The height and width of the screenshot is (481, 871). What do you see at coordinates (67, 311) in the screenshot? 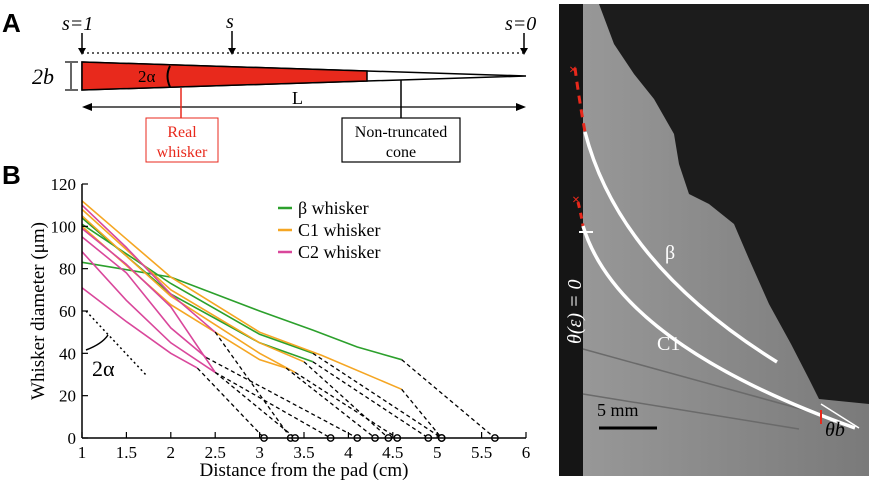
I see `y-tick-label: 60` at bounding box center [67, 311].